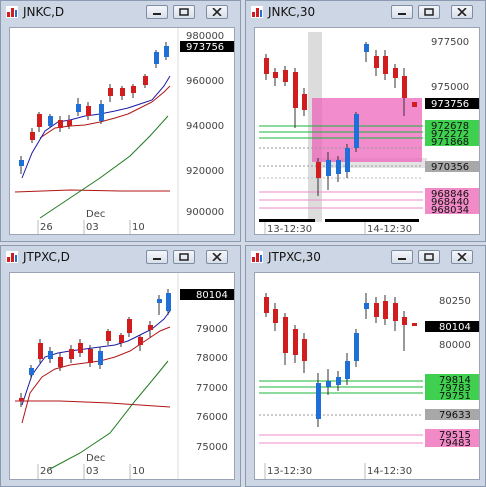  Describe the element at coordinates (212, 329) in the screenshot. I see `y-label: 79000` at that location.